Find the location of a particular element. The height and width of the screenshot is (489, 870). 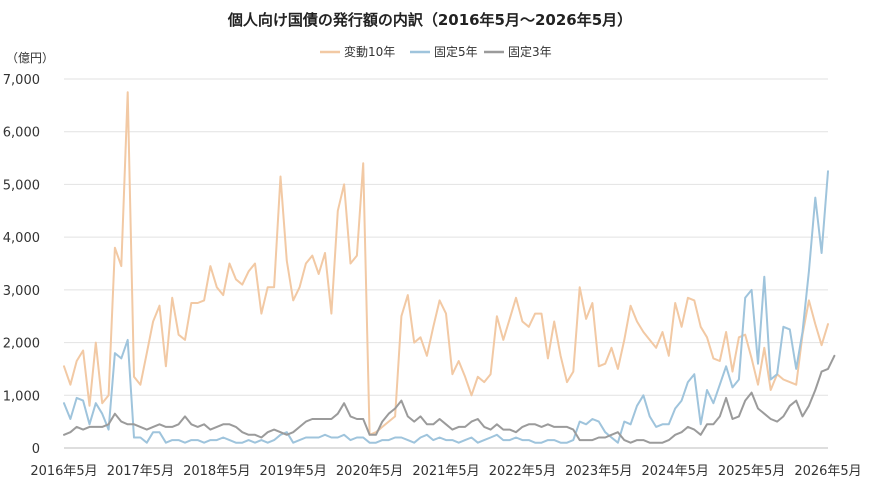

legend-label-0: 変動10年 is located at coordinates (369, 51).